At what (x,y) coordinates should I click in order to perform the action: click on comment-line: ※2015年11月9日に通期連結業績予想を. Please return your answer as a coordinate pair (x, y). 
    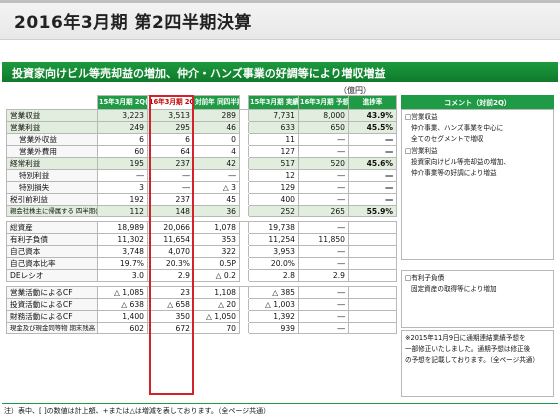
    Looking at the image, I should click on (465, 338).